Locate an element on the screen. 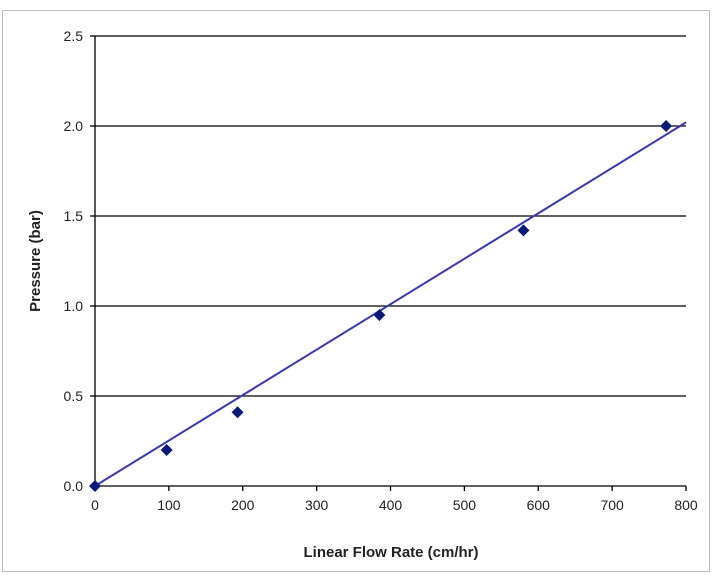  y-tick-label-2: 1.0 is located at coordinates (74, 306).